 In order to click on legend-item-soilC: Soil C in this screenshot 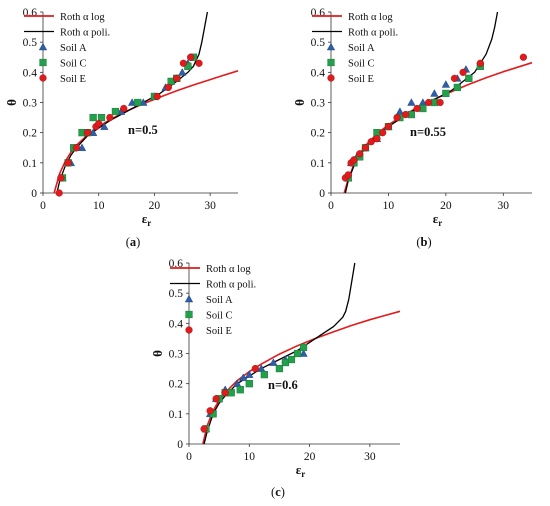, I will do `click(351, 63)`.